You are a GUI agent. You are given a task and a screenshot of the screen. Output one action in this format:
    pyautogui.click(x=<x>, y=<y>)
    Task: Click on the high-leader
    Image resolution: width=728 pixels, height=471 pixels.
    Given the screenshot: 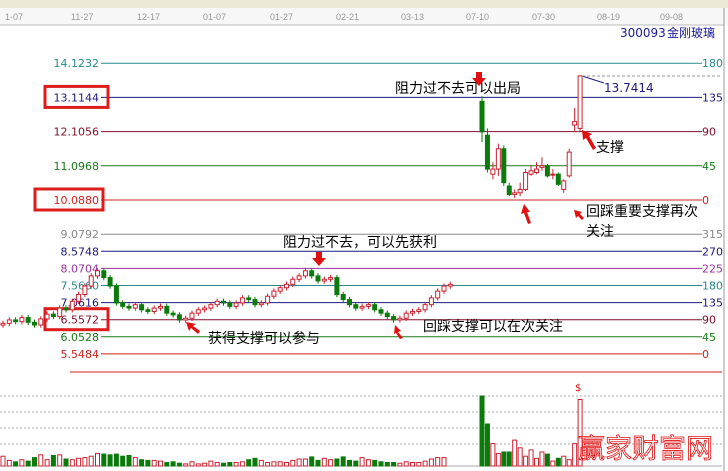 What is the action you would take?
    pyautogui.click(x=593, y=79)
    